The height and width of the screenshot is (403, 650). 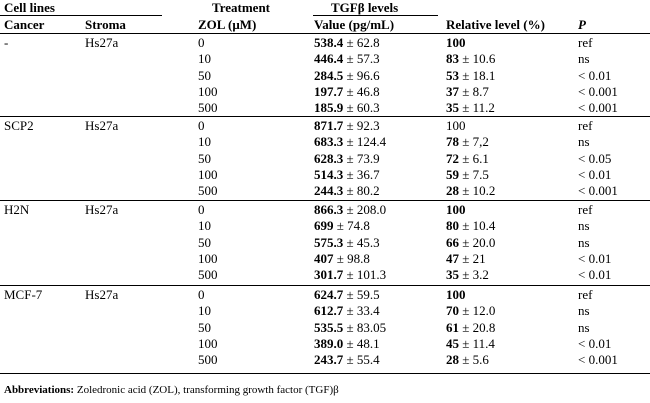 I want to click on relative-cell: 66 ± 20.0, so click(x=470, y=243).